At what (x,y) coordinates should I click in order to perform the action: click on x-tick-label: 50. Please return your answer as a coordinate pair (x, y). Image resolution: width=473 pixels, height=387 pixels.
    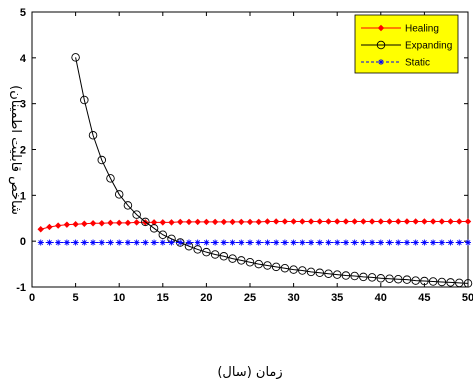
    Looking at the image, I should click on (467, 298).